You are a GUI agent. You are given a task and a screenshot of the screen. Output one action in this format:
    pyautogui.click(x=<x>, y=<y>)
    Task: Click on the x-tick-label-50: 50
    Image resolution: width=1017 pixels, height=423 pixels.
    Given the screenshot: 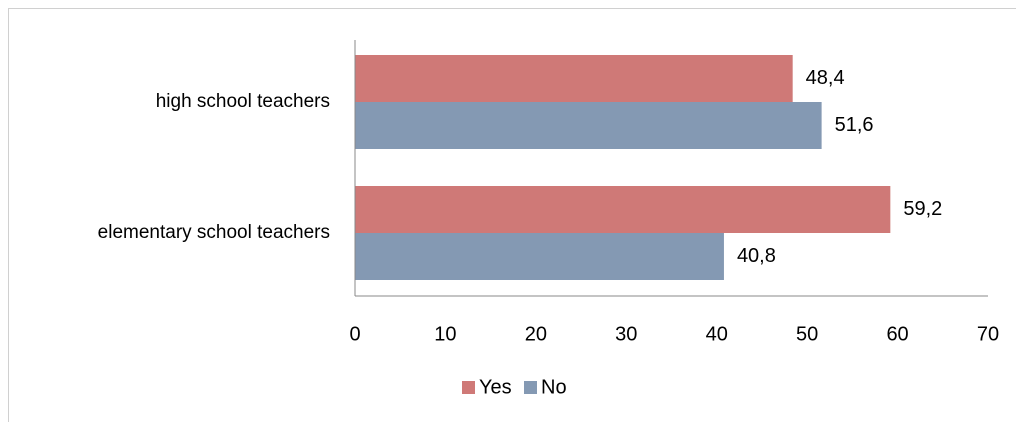 What is the action you would take?
    pyautogui.click(x=807, y=334)
    